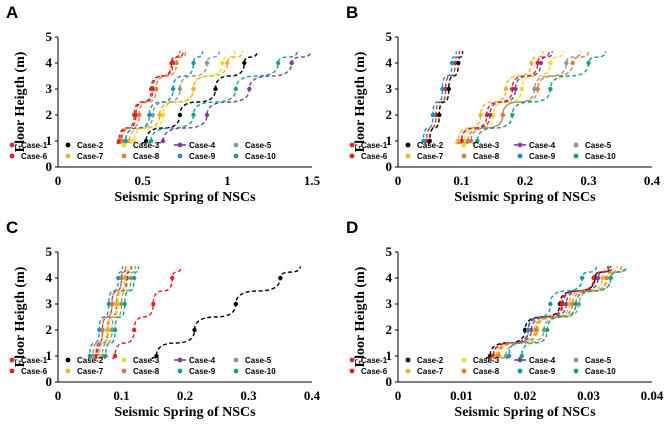 The image size is (671, 430). Describe the element at coordinates (202, 156) in the screenshot. I see `legend-label-case-9: Case-9` at that location.